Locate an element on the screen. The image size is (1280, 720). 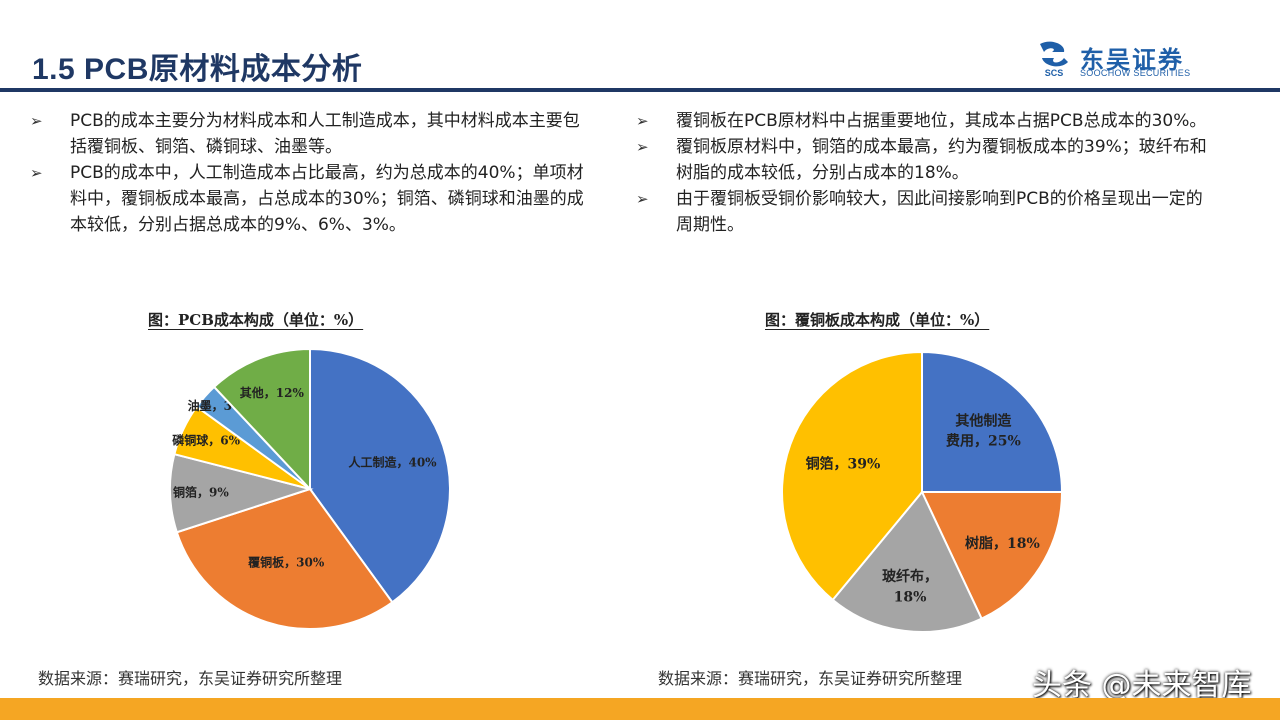
pcb-cost-chart-title: 图：PCB成本构成（单位：%） is located at coordinates (256, 320).